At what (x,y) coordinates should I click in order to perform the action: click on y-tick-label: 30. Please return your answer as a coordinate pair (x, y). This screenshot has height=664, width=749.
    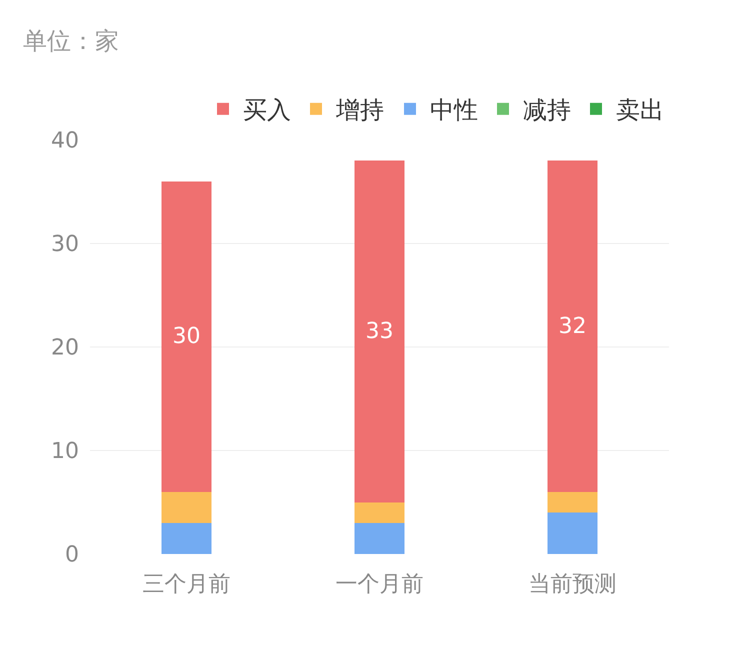
    Looking at the image, I should click on (65, 245).